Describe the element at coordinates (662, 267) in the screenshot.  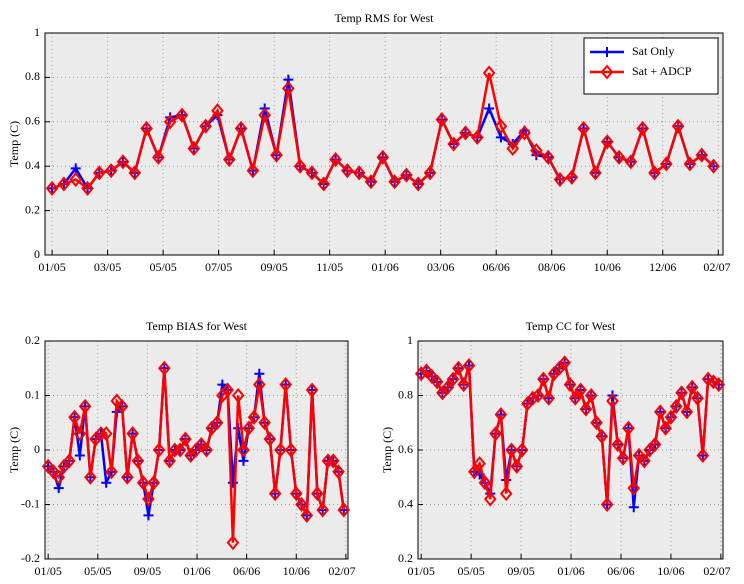
I see `x-tick-label: 12/06` at that location.